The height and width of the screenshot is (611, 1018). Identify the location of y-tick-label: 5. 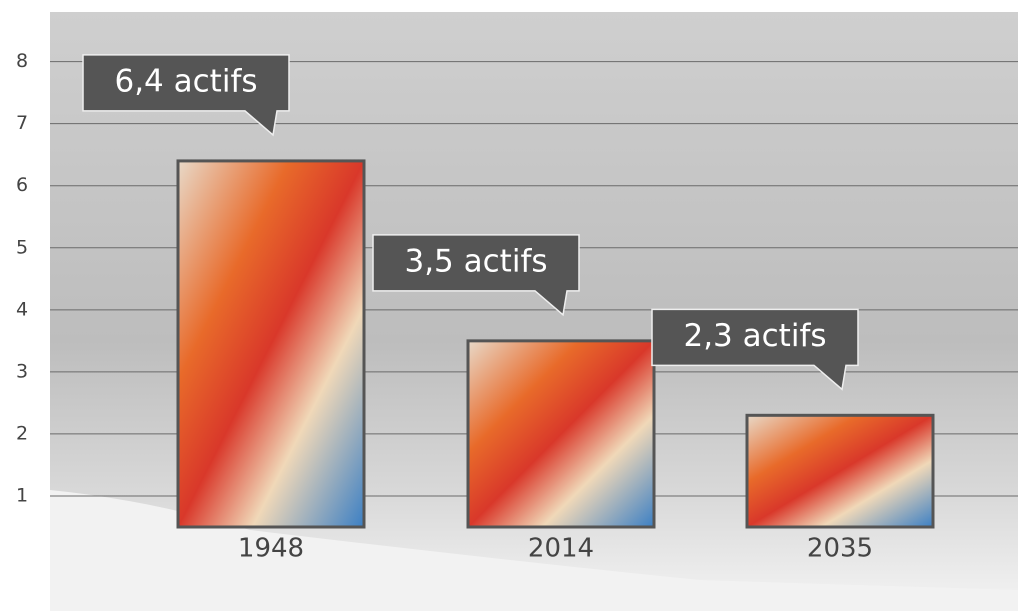
(22, 247).